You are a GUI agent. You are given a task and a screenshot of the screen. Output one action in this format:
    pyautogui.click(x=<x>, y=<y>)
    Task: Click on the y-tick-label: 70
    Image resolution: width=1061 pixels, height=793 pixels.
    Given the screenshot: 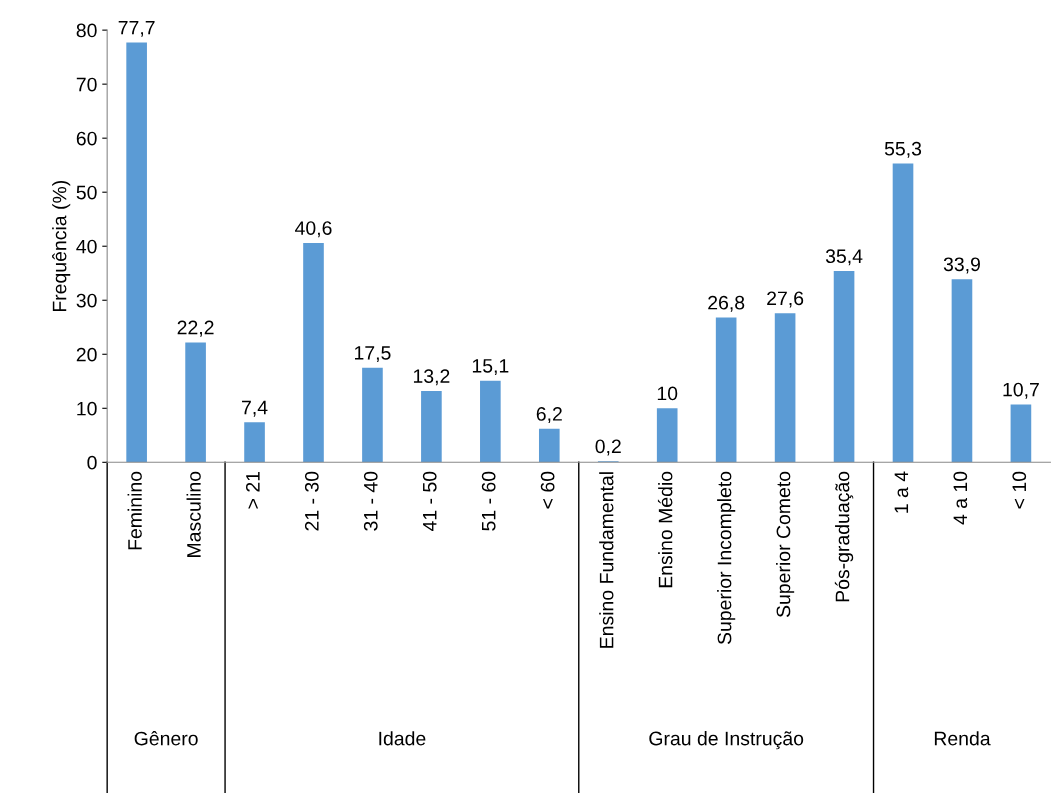 What is the action you would take?
    pyautogui.click(x=86, y=84)
    